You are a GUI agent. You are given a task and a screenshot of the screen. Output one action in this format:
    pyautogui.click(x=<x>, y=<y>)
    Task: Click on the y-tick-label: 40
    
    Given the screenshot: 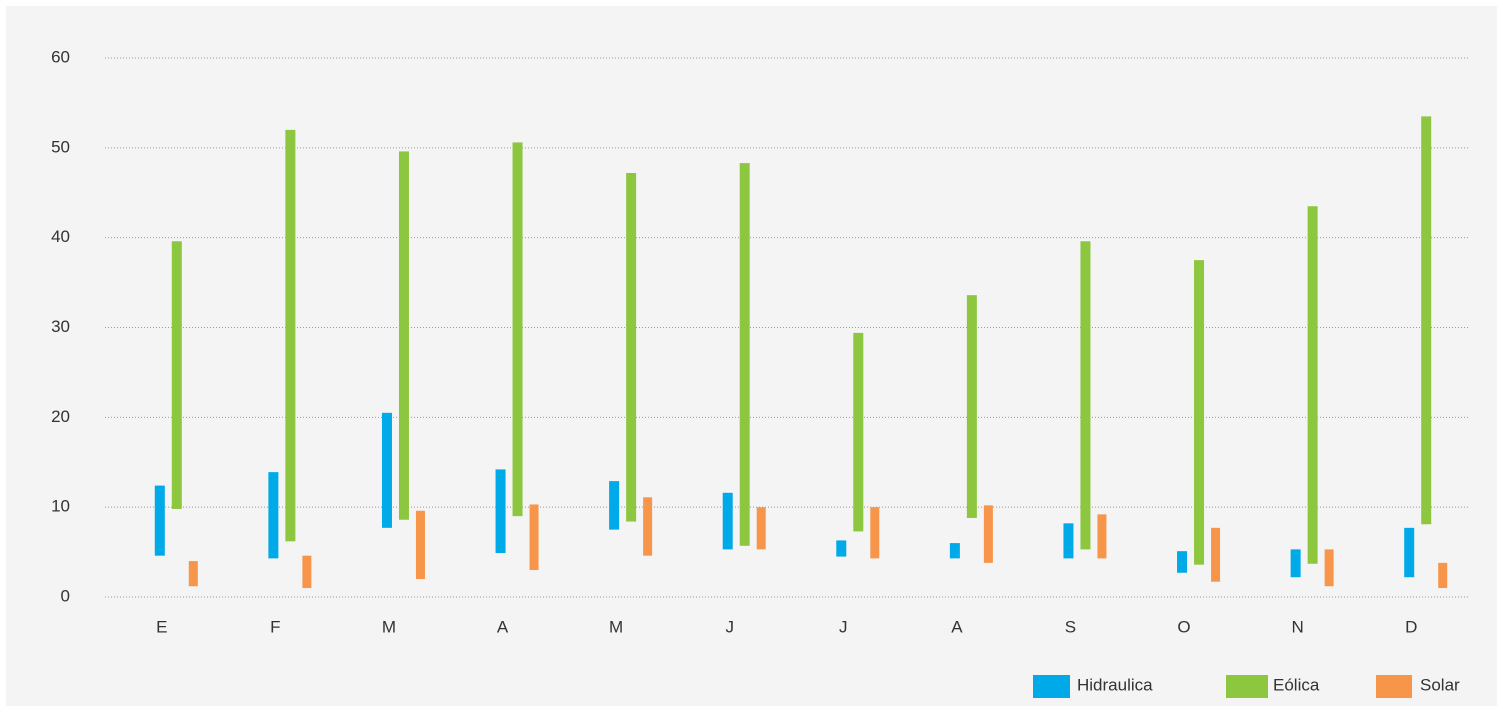 What is the action you would take?
    pyautogui.click(x=60, y=236)
    